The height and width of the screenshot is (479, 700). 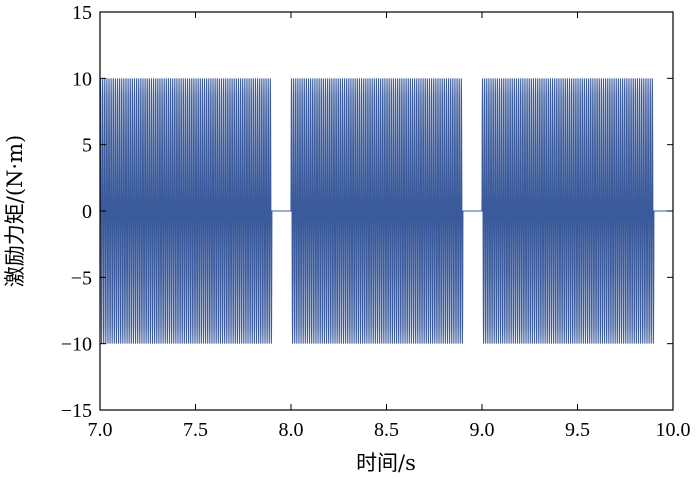 What do you see at coordinates (482, 430) in the screenshot?
I see `x-tick-label: 9.0` at bounding box center [482, 430].